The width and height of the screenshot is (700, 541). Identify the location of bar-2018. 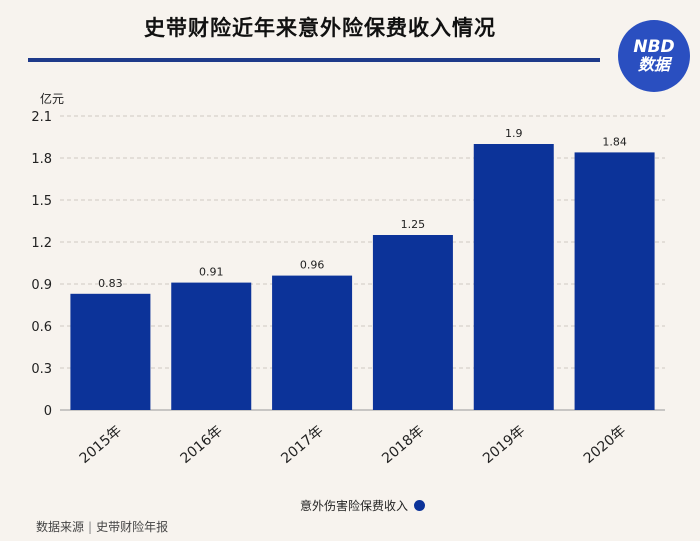
(412, 322).